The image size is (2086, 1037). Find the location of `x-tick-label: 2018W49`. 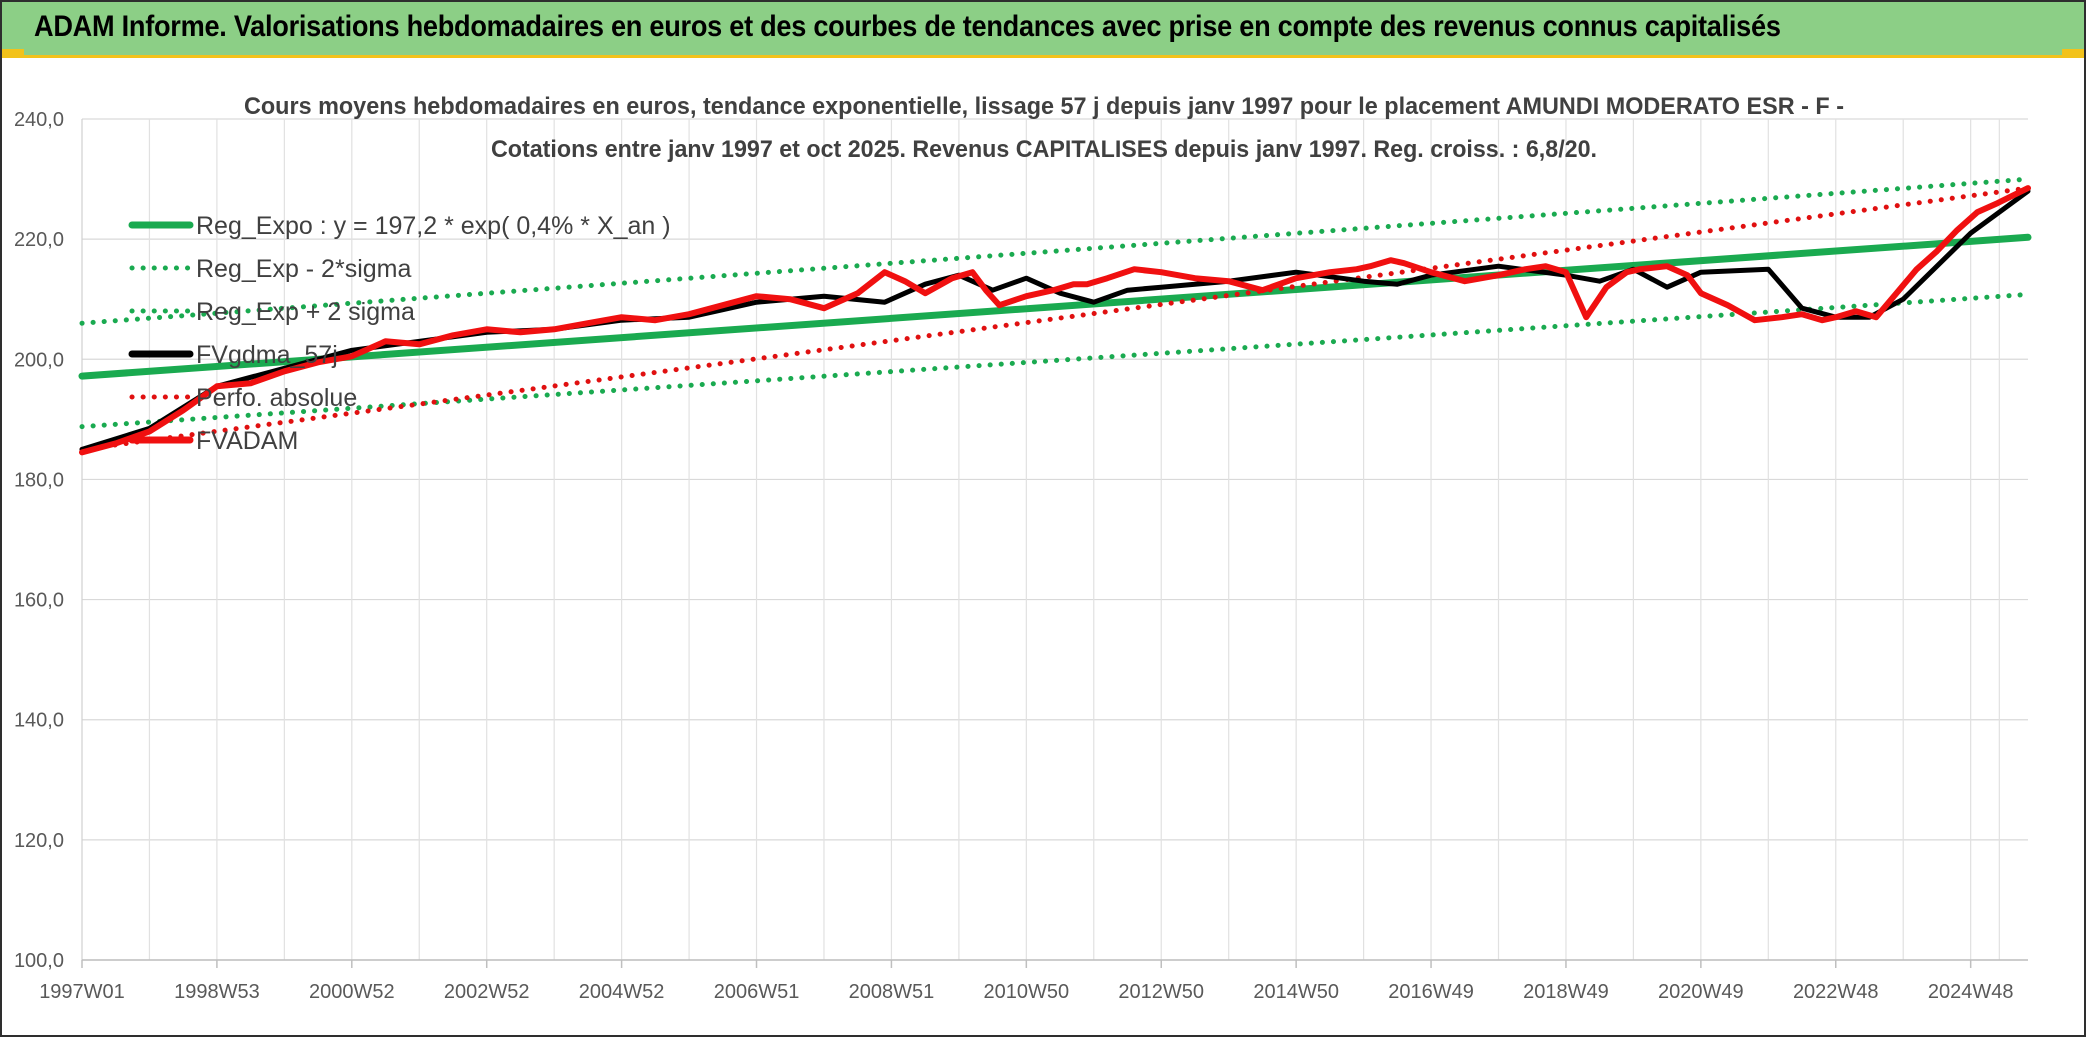

x-tick-label: 2018W49 is located at coordinates (1566, 992).